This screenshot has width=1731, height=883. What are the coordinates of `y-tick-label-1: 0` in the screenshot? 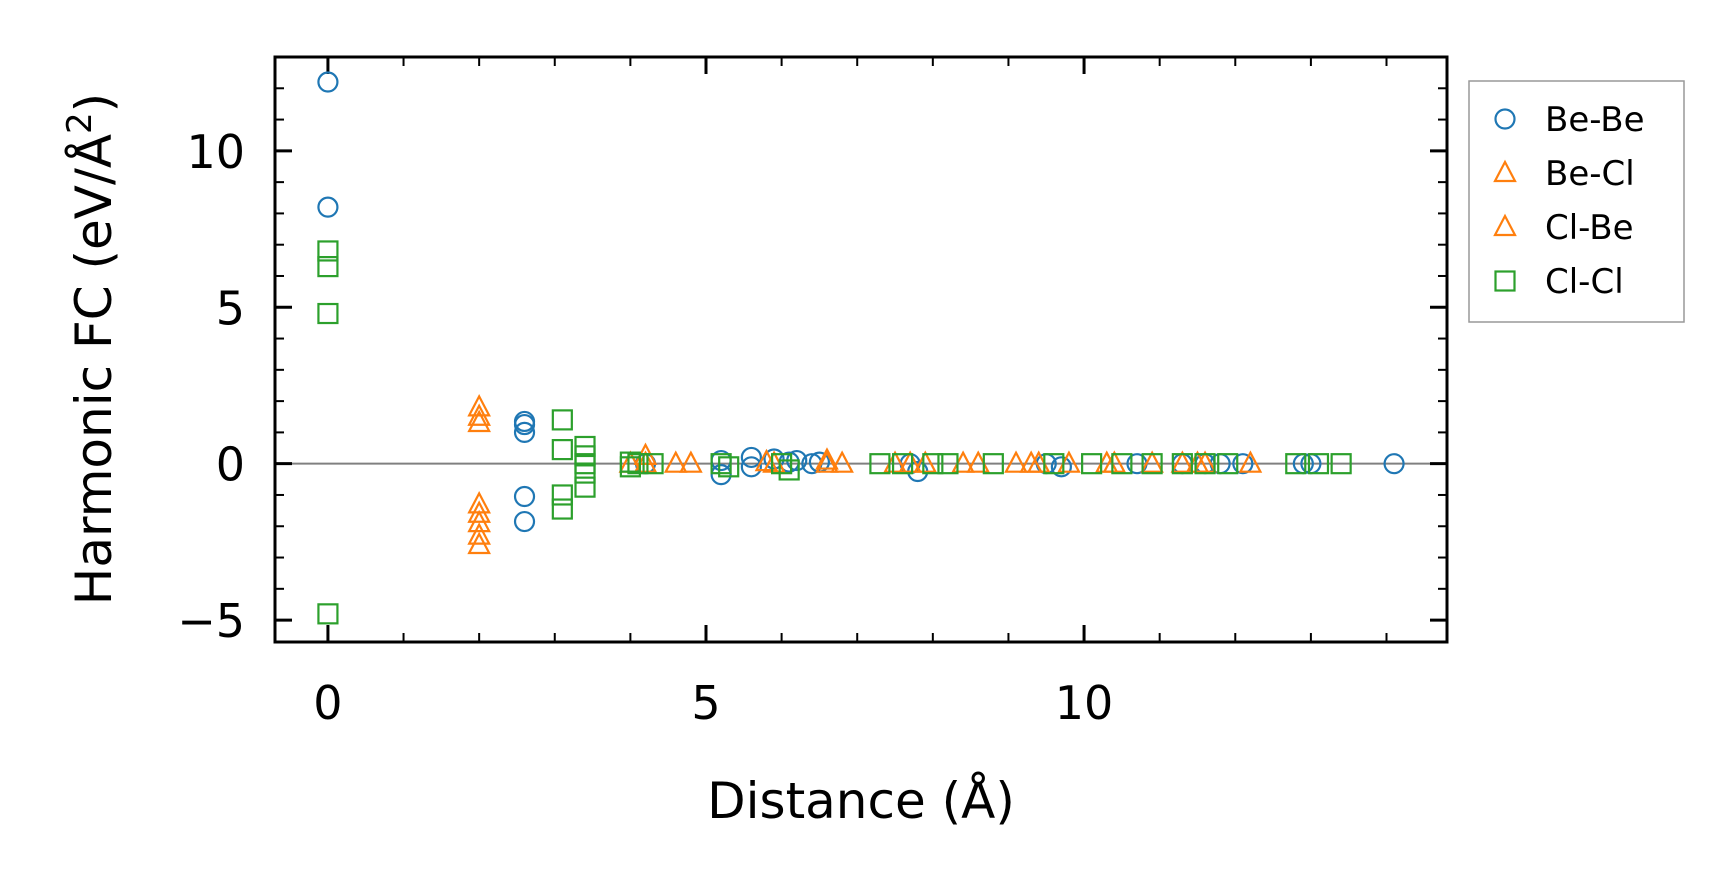 It's located at (230, 465).